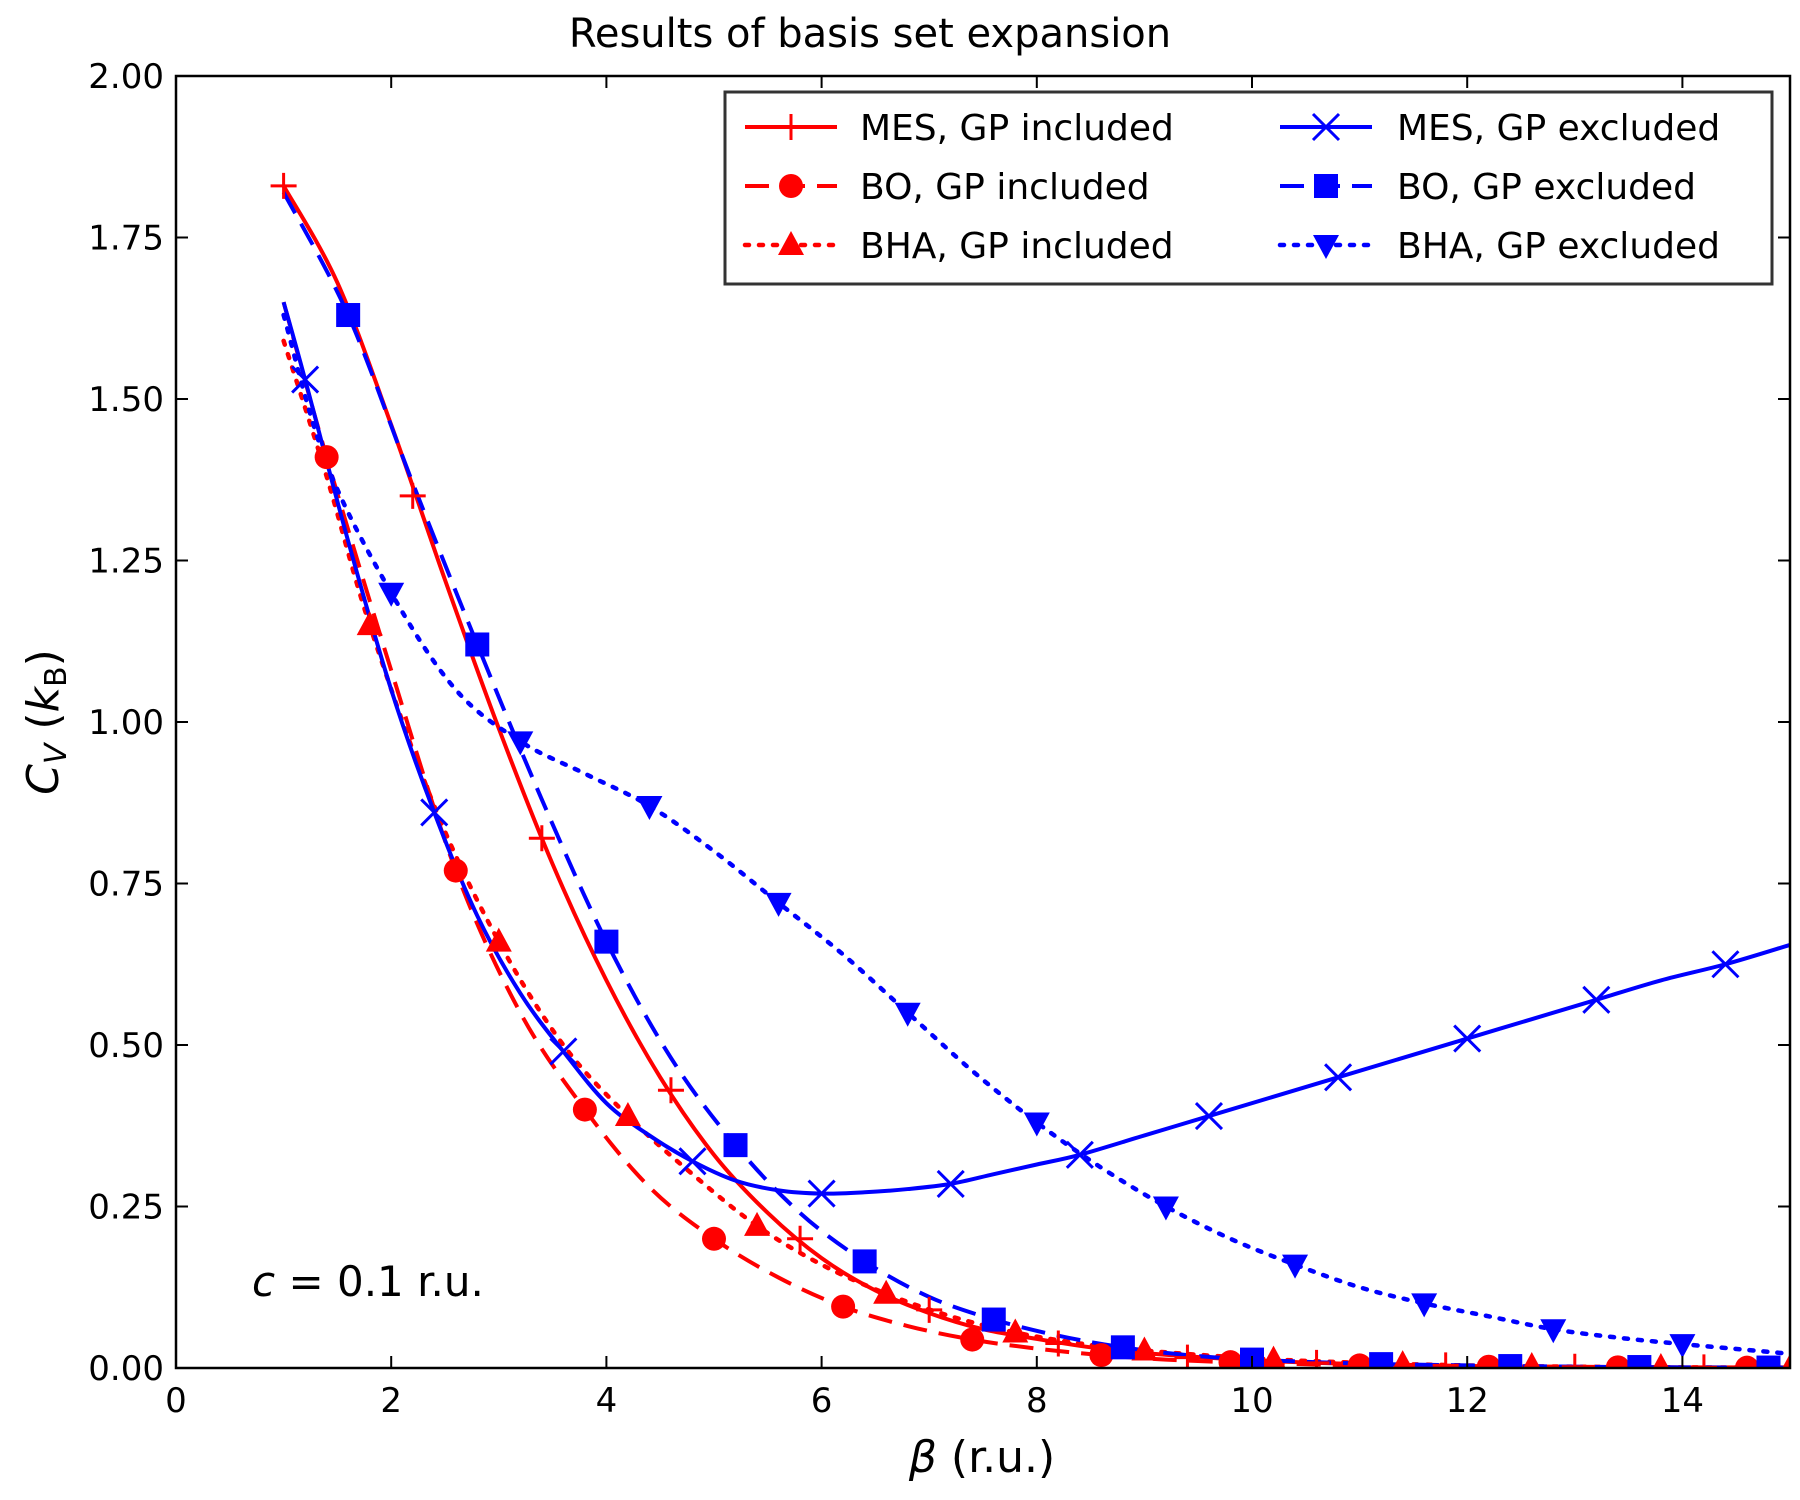  What do you see at coordinates (1558, 246) in the screenshot?
I see `legend-label-bha-gp-excluded: BHA, GP excluded` at bounding box center [1558, 246].